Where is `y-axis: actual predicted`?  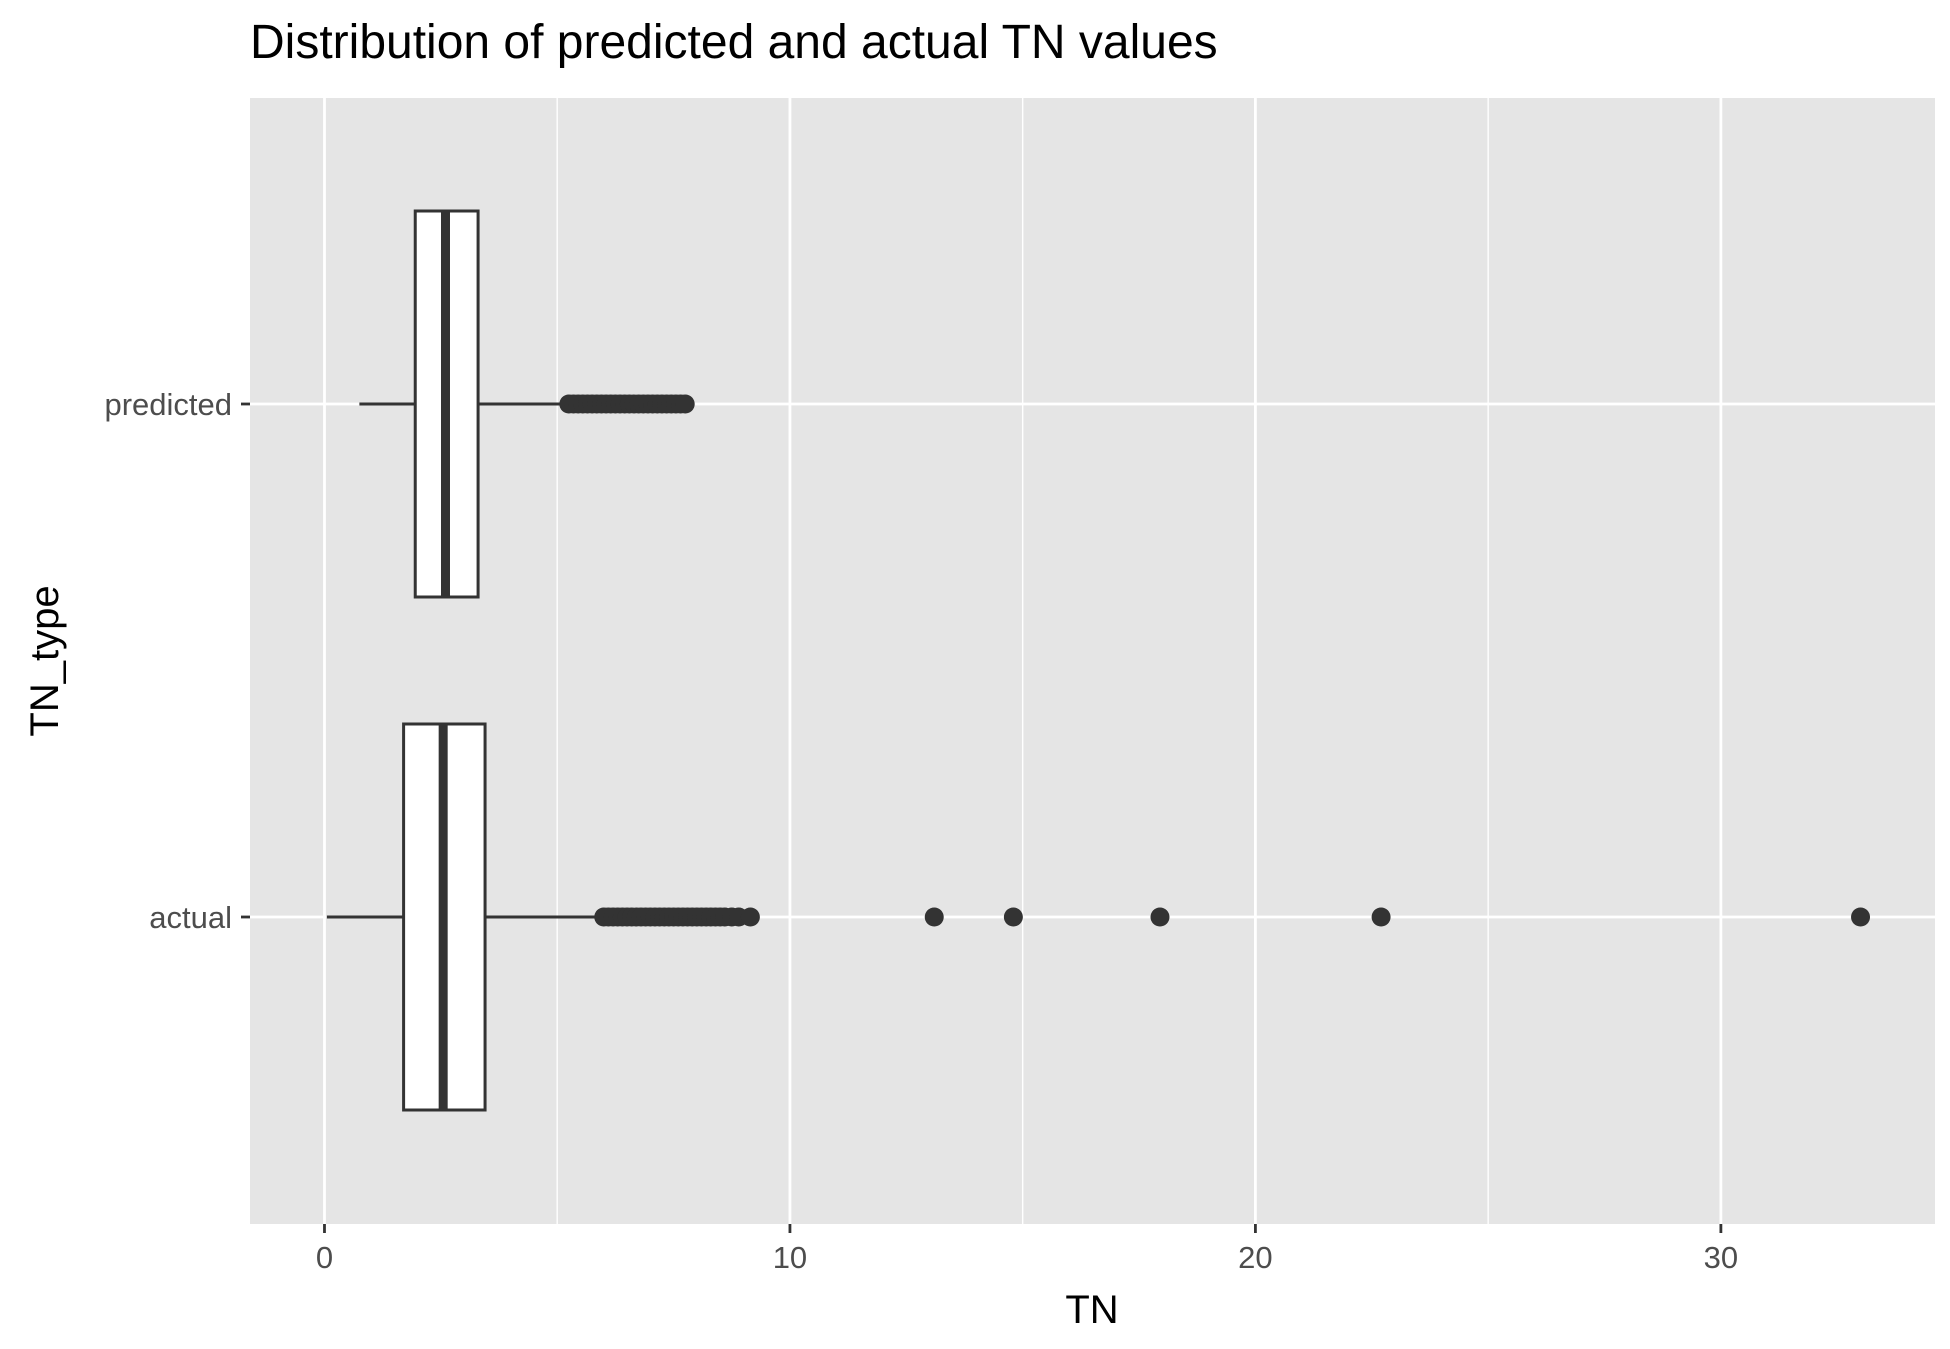
y-axis: actual predicted is located at coordinates (177, 661).